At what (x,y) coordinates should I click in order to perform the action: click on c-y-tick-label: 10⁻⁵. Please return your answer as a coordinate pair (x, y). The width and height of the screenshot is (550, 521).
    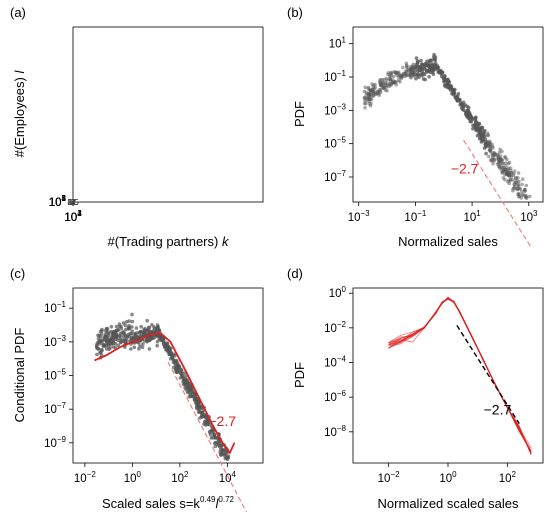
    Looking at the image, I should click on (55, 375).